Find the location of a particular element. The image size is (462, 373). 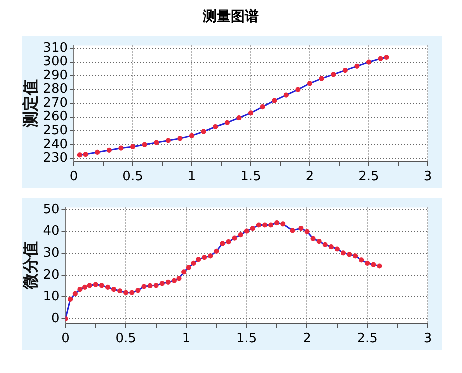

y-tick-label: 50 is located at coordinates (51, 210).